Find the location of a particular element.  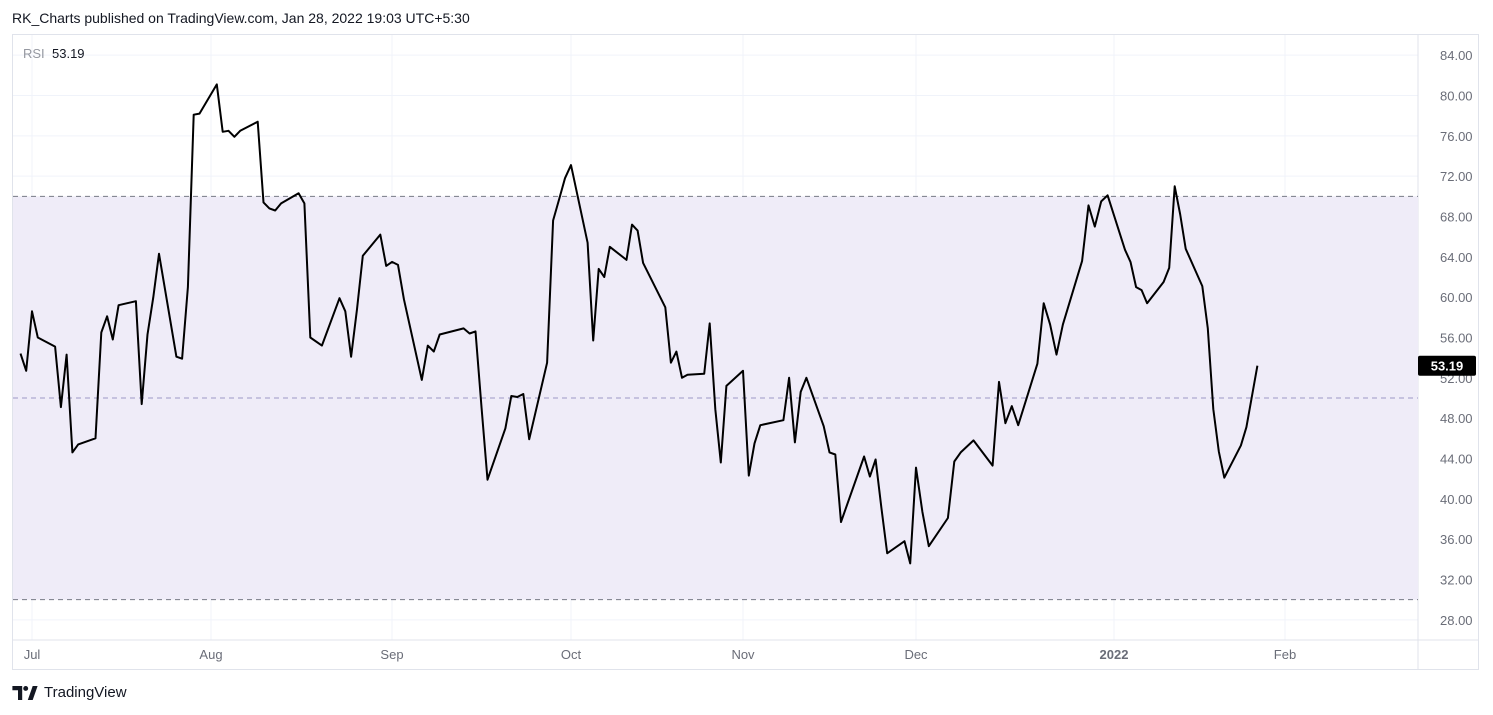

x-tick-label: 2022 is located at coordinates (1114, 654).